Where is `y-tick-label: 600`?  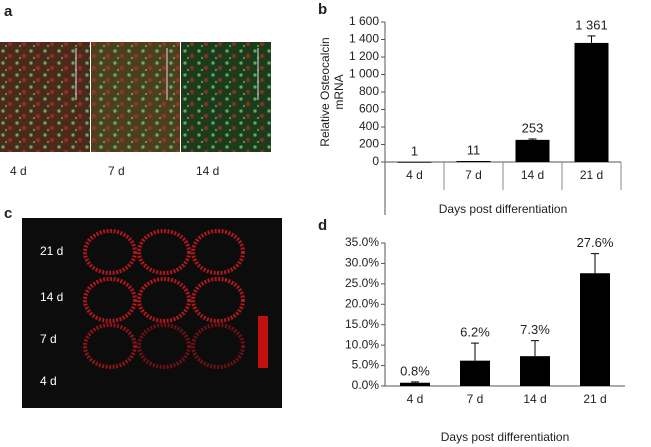
y-tick-label: 600 is located at coordinates (369, 109).